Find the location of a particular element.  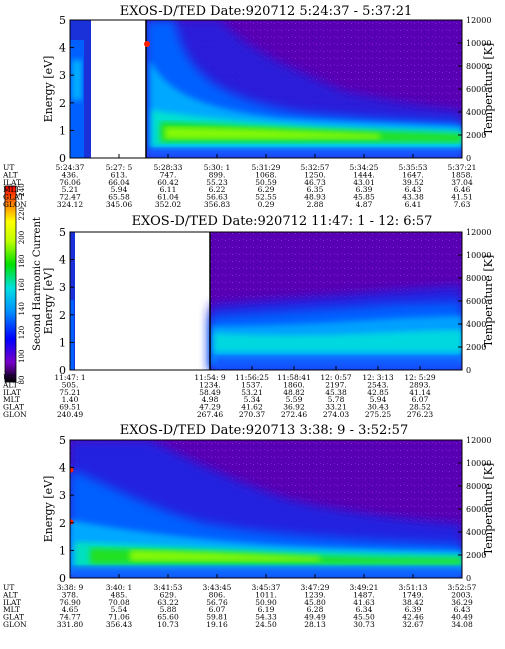

table-cell: 1.40 is located at coordinates (70, 399).